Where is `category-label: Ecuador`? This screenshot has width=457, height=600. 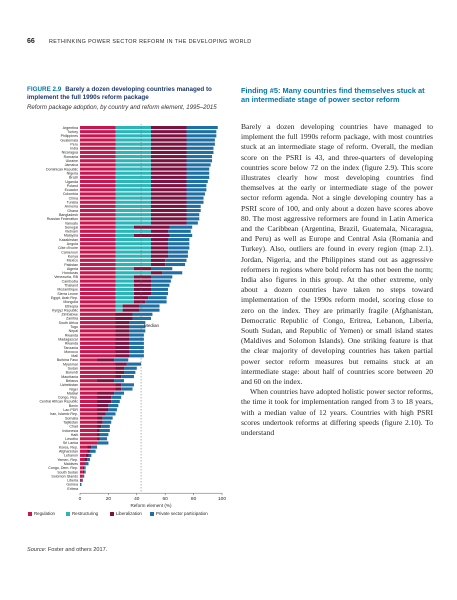 category-label: Ecuador is located at coordinates (72, 190).